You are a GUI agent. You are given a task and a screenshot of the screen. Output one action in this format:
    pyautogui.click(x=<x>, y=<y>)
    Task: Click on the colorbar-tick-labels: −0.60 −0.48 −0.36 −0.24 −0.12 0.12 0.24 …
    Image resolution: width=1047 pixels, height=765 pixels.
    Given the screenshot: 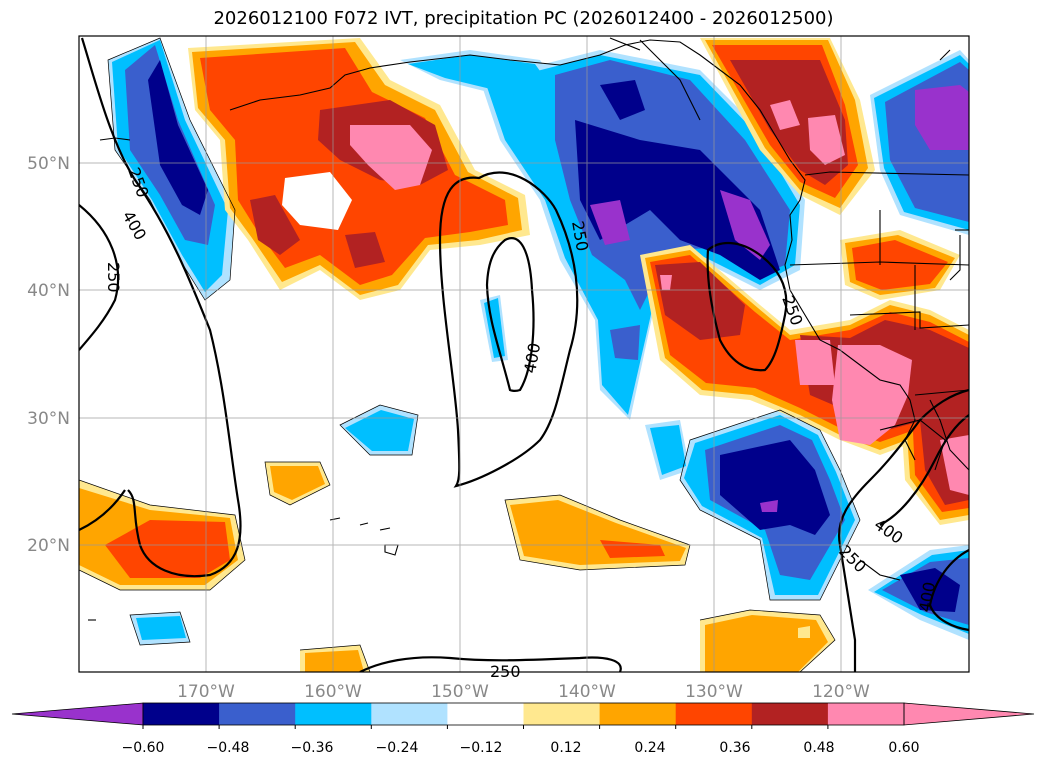 What is the action you would take?
    pyautogui.click(x=521, y=748)
    